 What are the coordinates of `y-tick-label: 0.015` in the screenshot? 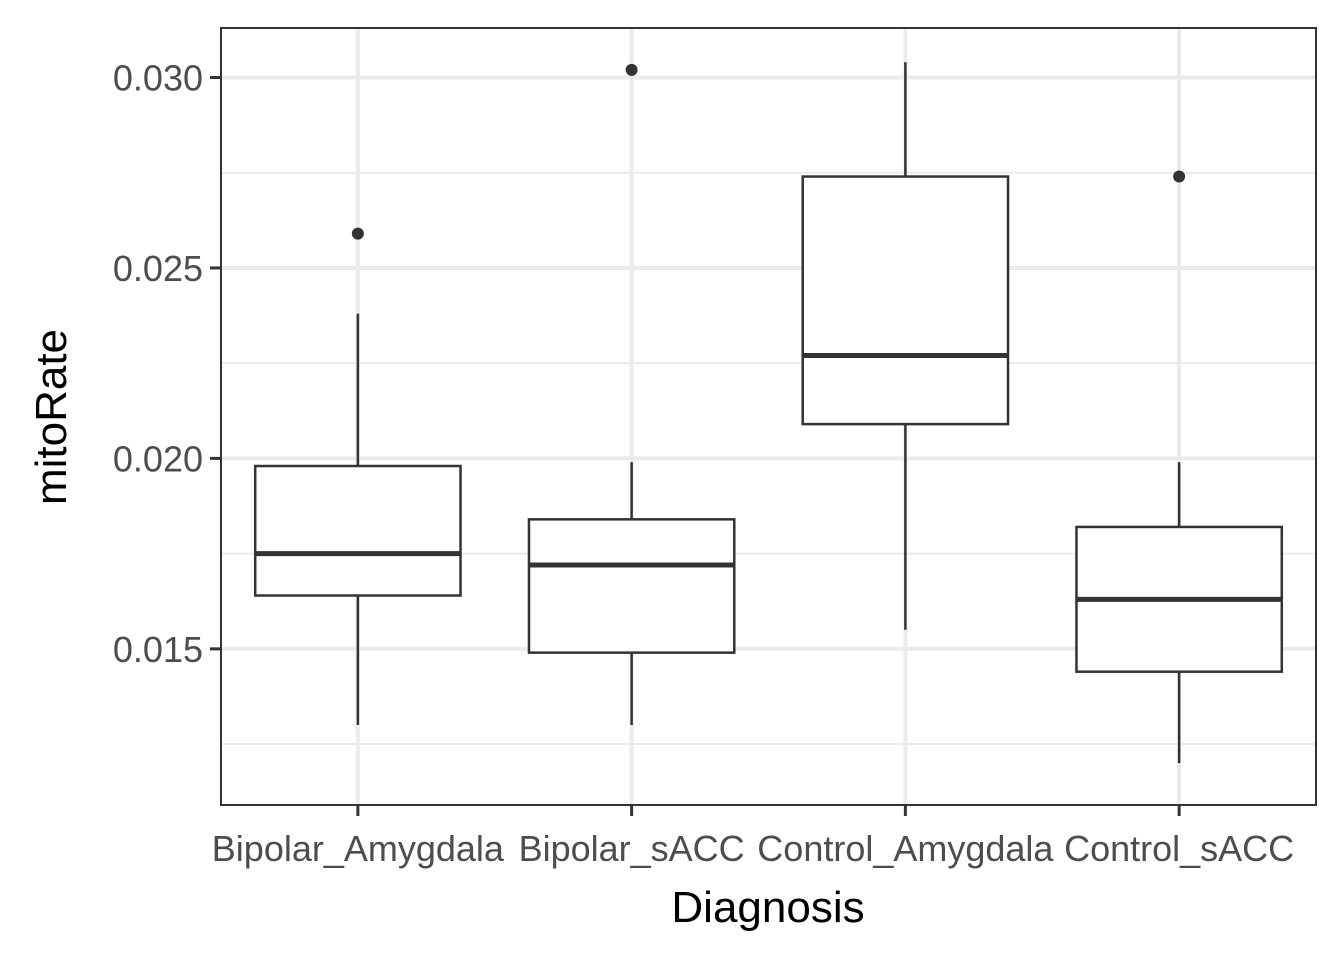 It's located at (158, 649).